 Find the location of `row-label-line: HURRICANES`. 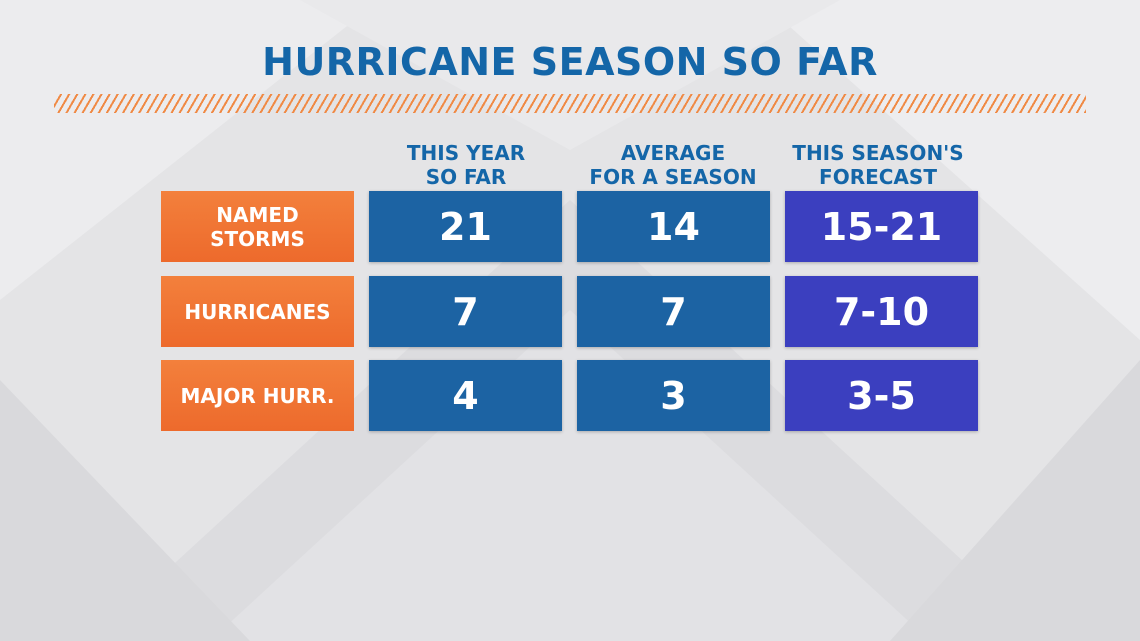

row-label-line: HURRICANES is located at coordinates (257, 311).